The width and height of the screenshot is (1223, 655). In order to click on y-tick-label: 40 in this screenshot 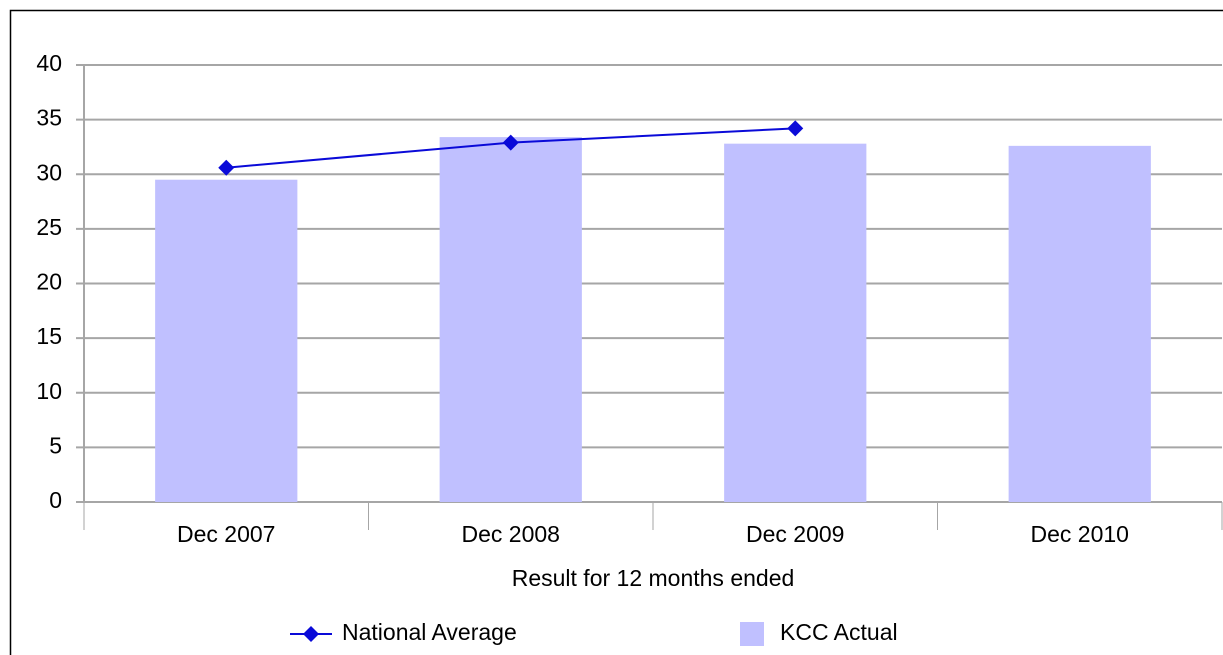, I will do `click(49, 63)`.